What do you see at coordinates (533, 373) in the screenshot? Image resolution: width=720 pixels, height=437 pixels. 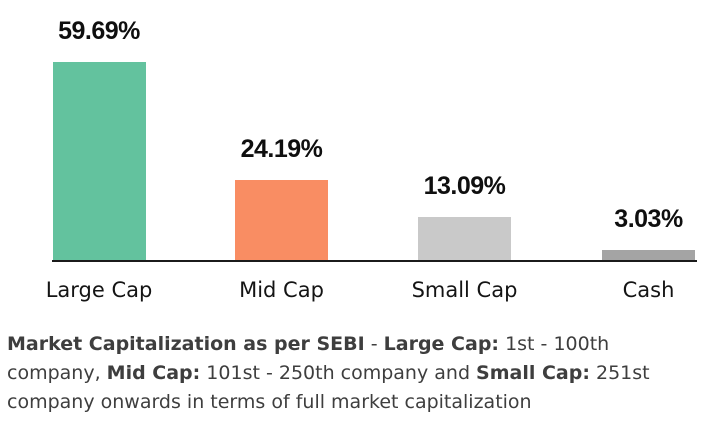 I see `footnote-bold-text: Small Cap:` at bounding box center [533, 373].